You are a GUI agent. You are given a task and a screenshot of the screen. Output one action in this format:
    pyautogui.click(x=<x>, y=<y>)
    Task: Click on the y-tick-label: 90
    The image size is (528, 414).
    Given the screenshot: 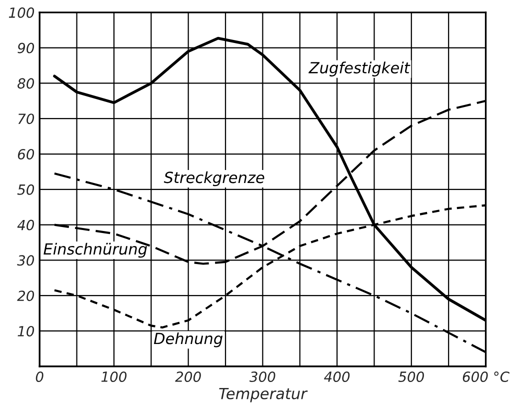 What is the action you would take?
    pyautogui.click(x=26, y=48)
    